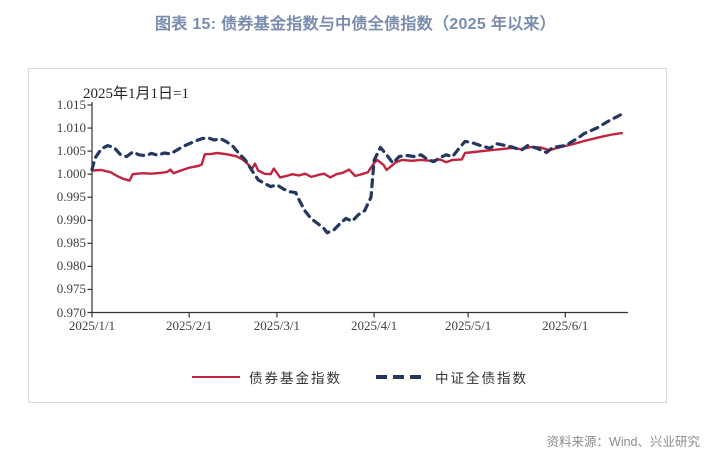 Image resolution: width=711 pixels, height=456 pixels. What do you see at coordinates (71, 220) in the screenshot?
I see `y-tick-label: 0.990` at bounding box center [71, 220].